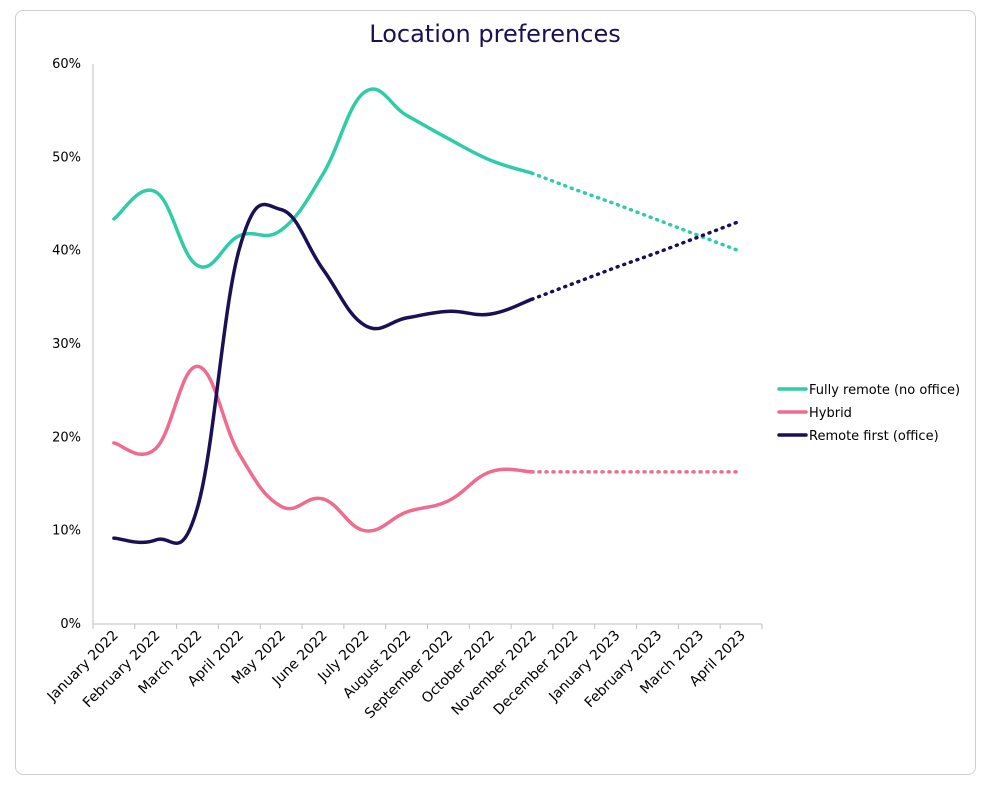 The width and height of the screenshot is (994, 792). What do you see at coordinates (66, 437) in the screenshot?
I see `y-tick-label: 20%` at bounding box center [66, 437].